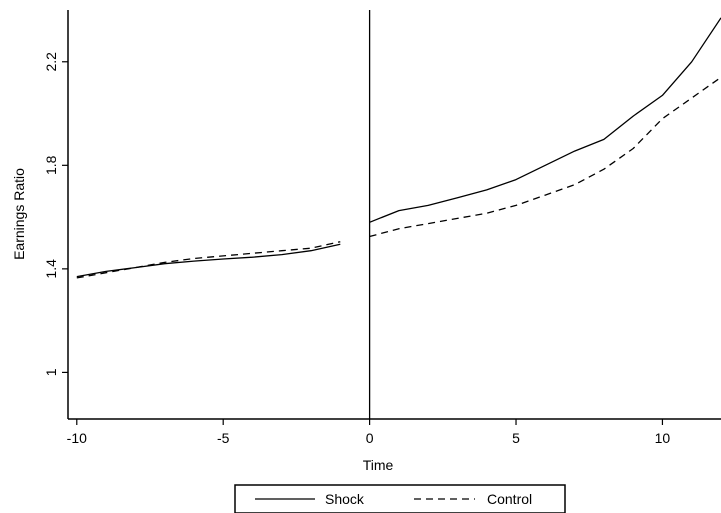 The height and width of the screenshot is (513, 721). Describe the element at coordinates (51, 165) in the screenshot. I see `y-tick-label: 1.8` at that location.